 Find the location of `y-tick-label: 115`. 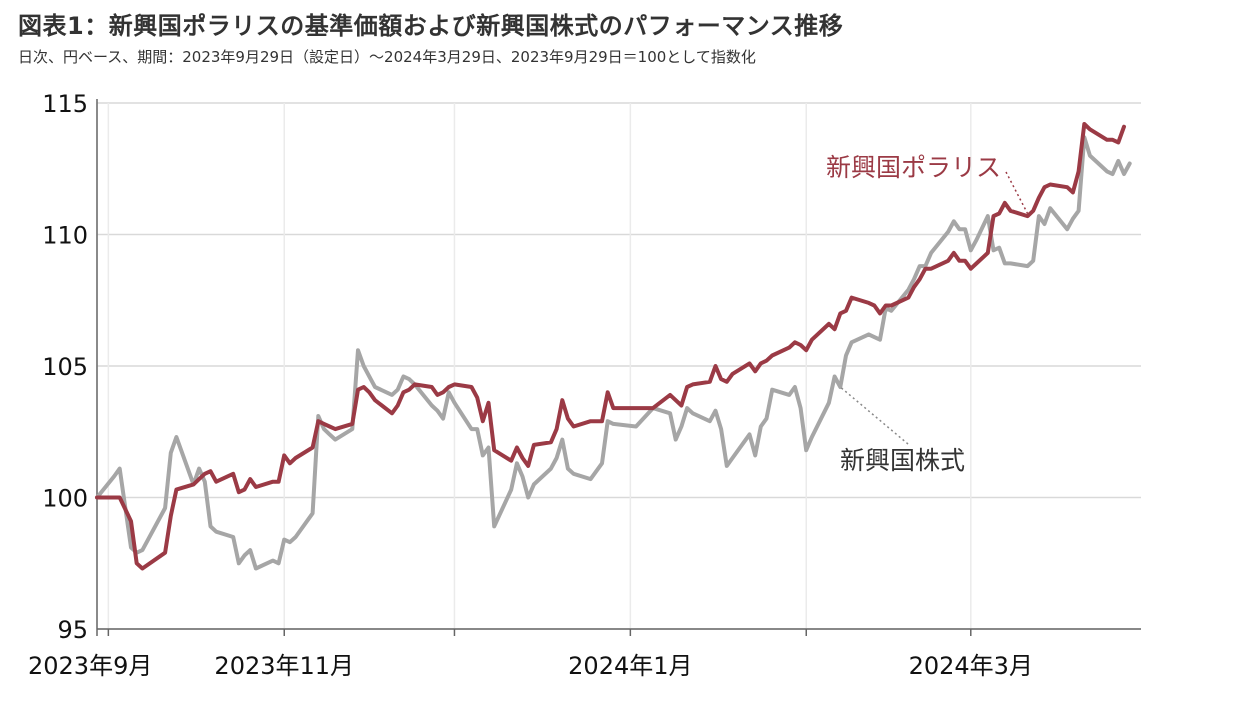

y-tick-label: 115 is located at coordinates (65, 104).